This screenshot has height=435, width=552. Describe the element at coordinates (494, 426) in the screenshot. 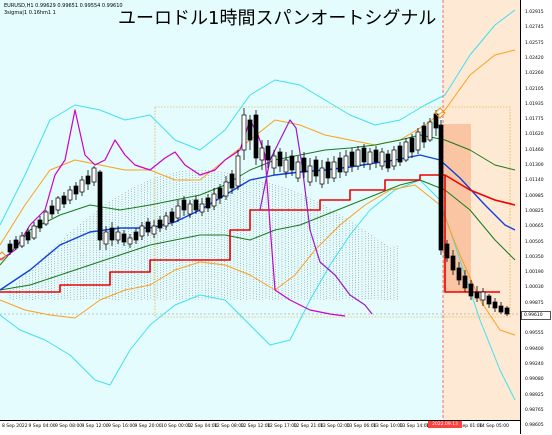

I see `time-axis-label: 14 Sep 05:00` at that location.